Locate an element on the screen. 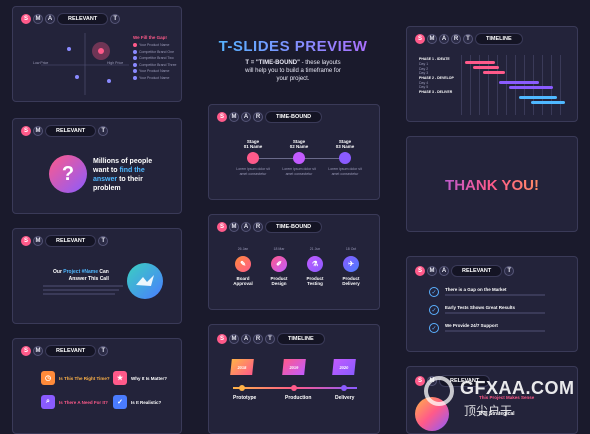  axis-label-left: Low Price is located at coordinates (41, 63).